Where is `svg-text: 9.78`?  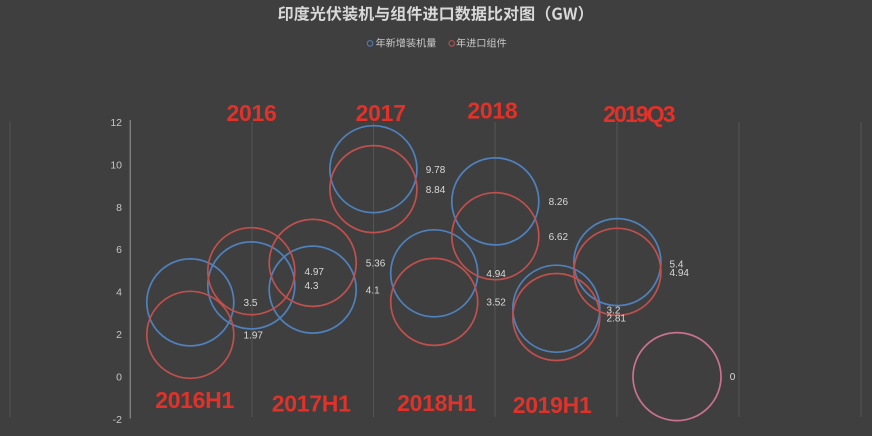
svg-text: 9.78 is located at coordinates (436, 170).